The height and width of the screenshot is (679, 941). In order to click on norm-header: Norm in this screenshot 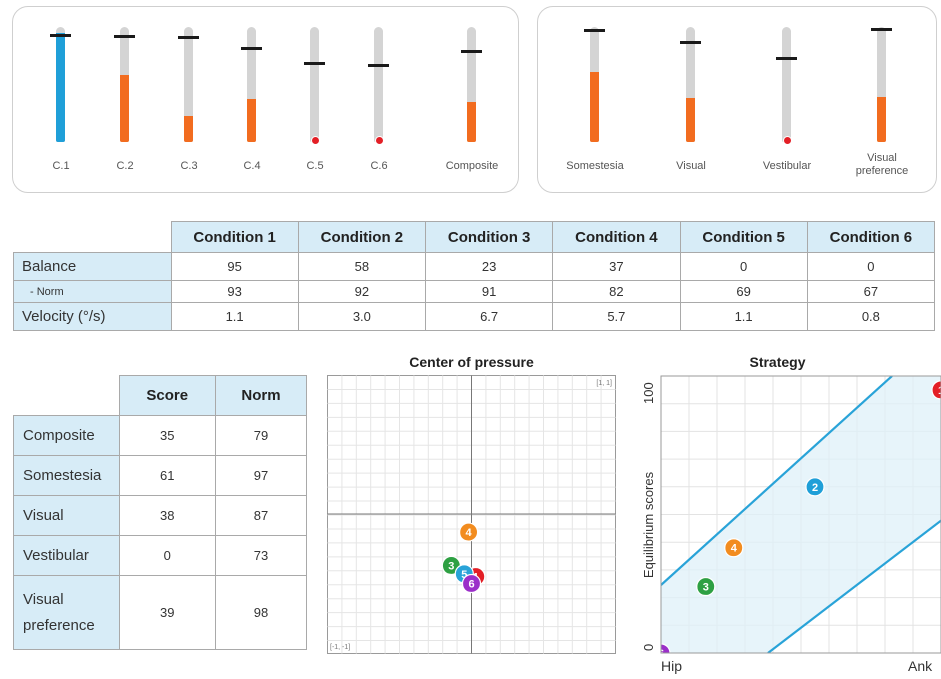, I will do `click(261, 395)`.